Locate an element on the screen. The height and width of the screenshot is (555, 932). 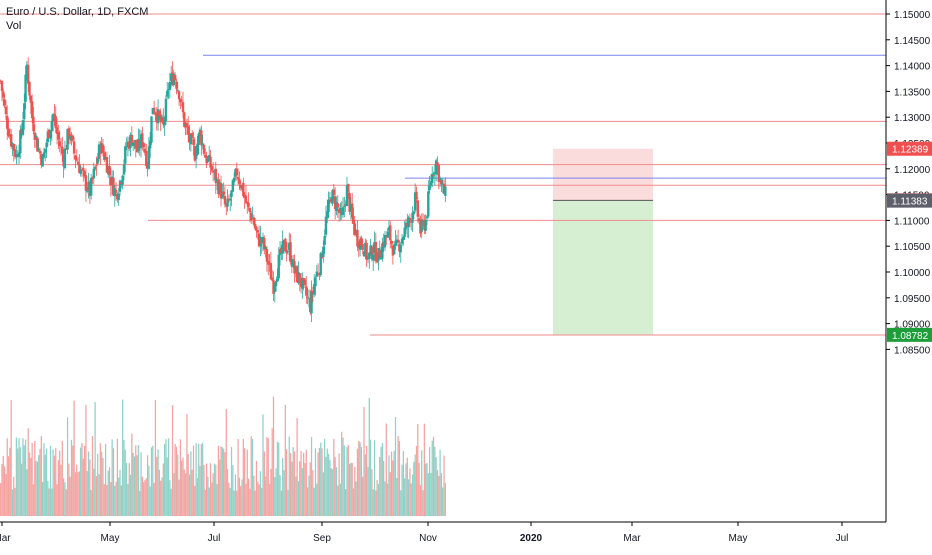
y-tick-label: 1.11000 is located at coordinates (912, 221).